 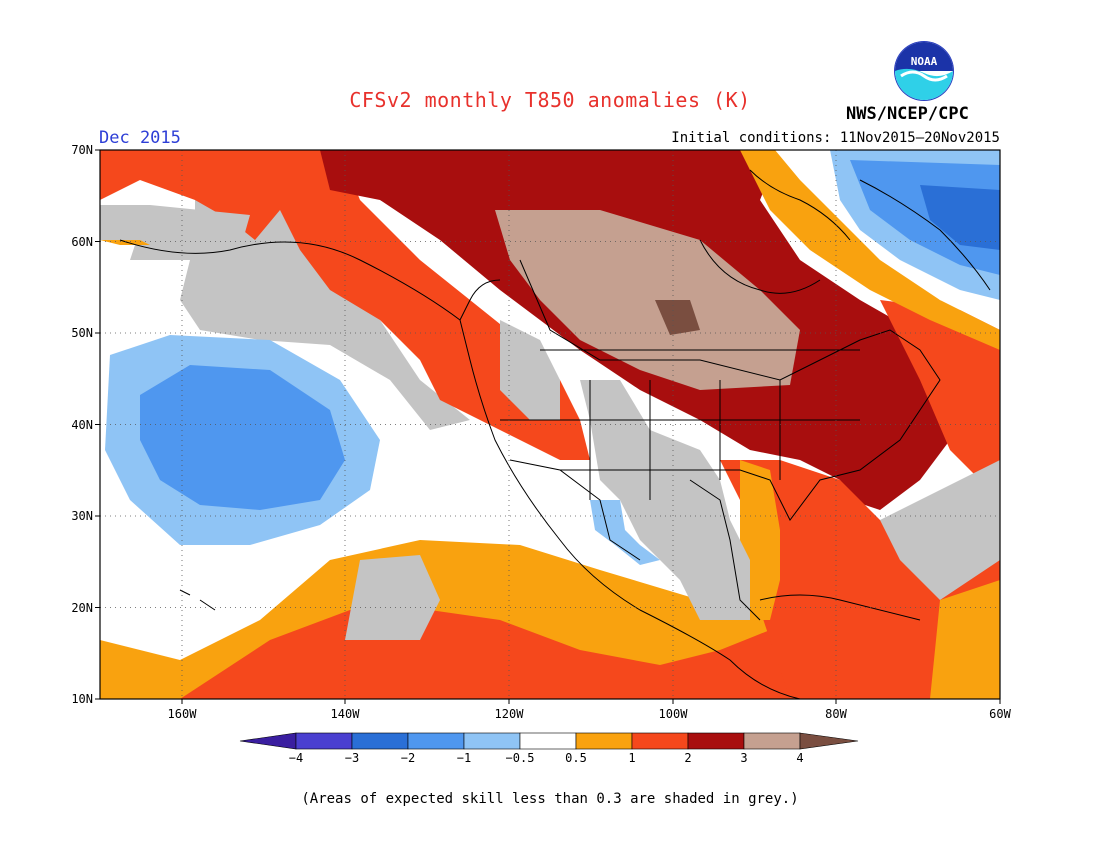 I want to click on legend-tick-label: 4, so click(x=799, y=758).